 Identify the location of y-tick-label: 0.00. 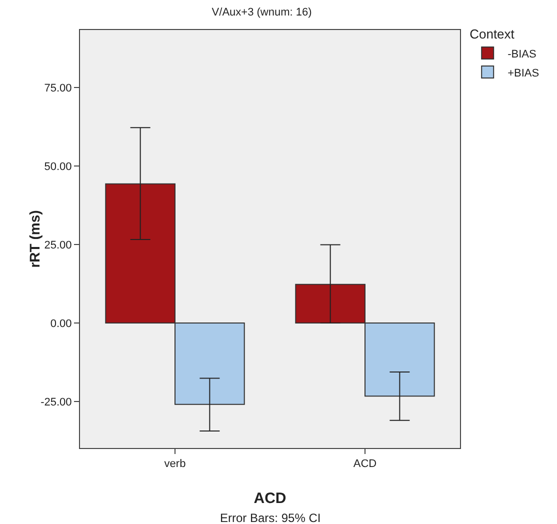
(61, 324).